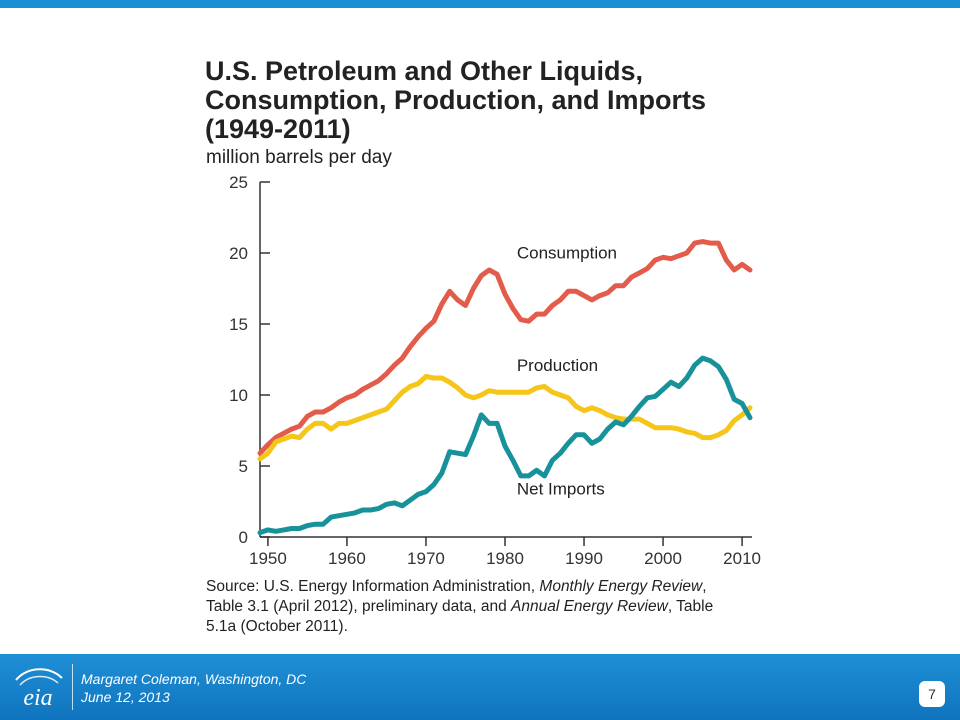  I want to click on title-line-3: (1949-2011), so click(278, 129).